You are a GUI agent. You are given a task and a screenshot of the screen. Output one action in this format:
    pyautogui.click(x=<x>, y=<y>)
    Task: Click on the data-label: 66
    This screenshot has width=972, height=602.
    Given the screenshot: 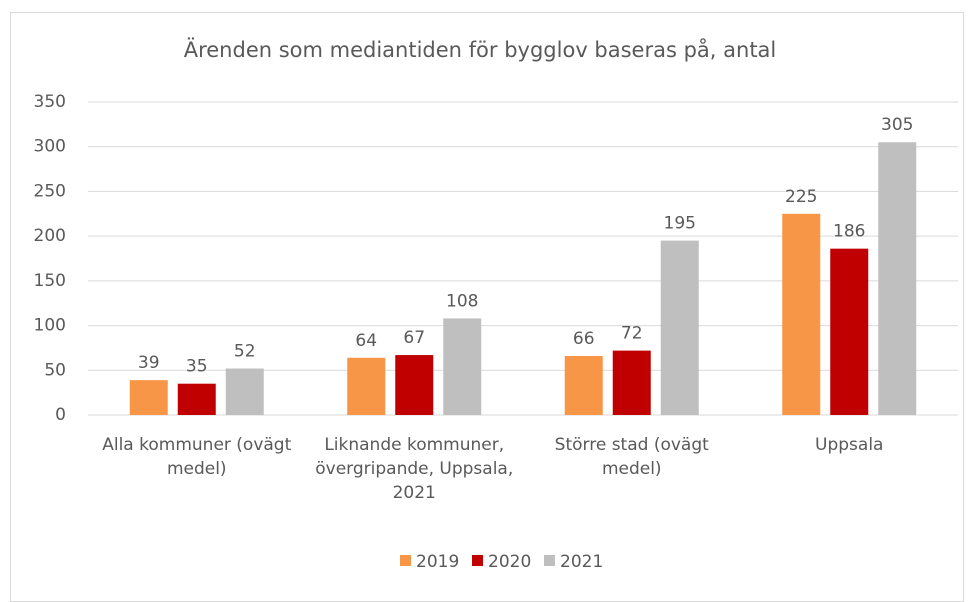 What is the action you would take?
    pyautogui.click(x=584, y=339)
    